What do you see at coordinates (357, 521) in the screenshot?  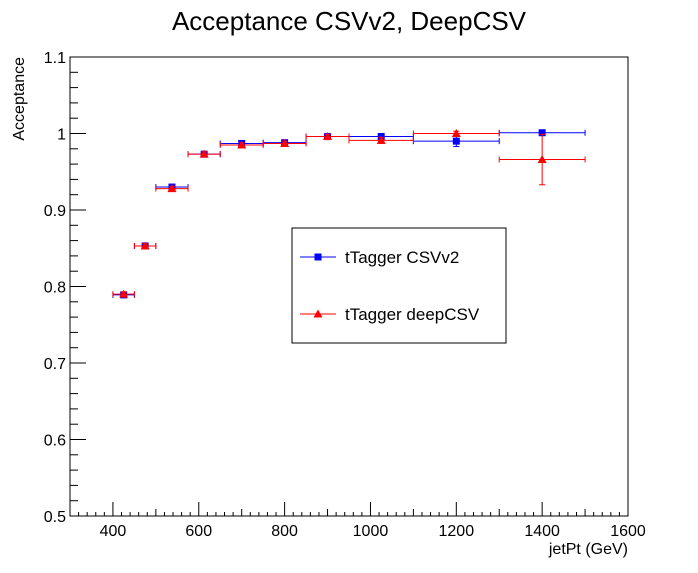 I see `x-axis: 400 600 800 1000 1200 1400 1600` at bounding box center [357, 521].